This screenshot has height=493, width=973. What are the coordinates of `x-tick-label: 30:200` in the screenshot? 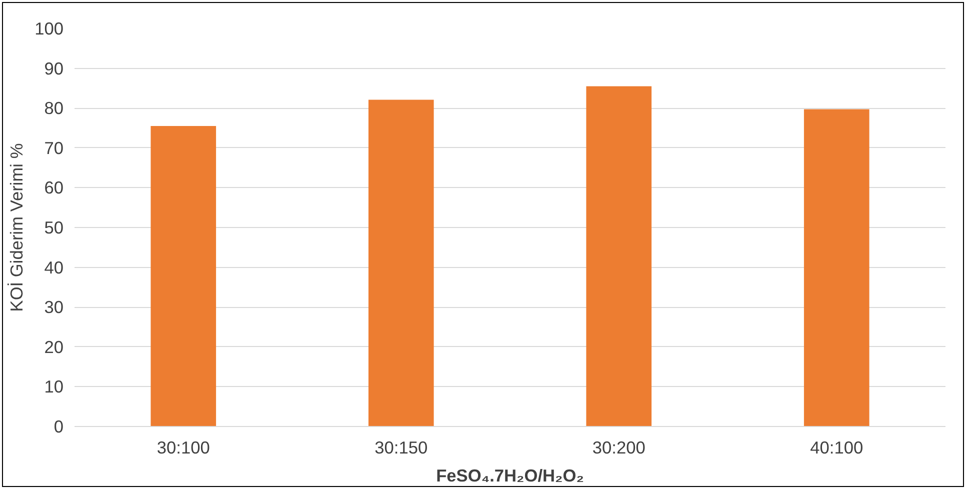 It's located at (619, 448).